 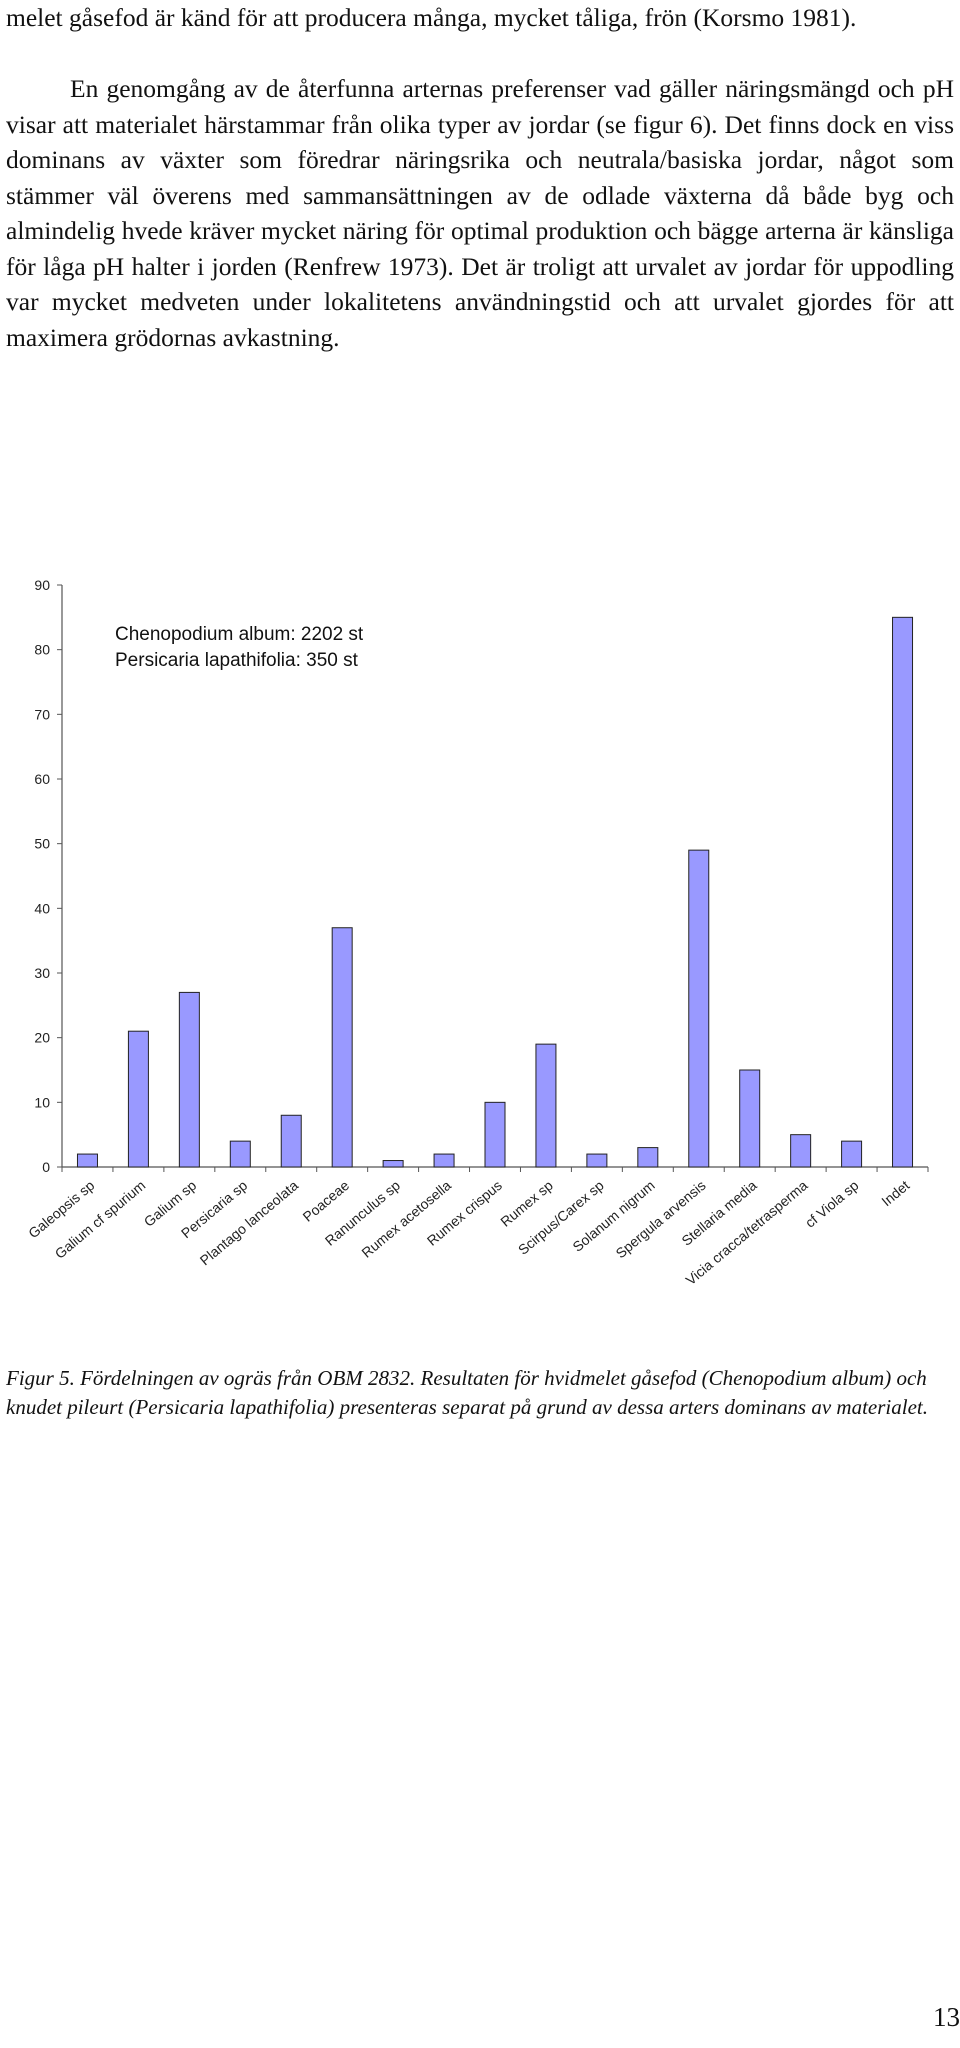 I want to click on y-tick-label: 80, so click(x=42, y=650).